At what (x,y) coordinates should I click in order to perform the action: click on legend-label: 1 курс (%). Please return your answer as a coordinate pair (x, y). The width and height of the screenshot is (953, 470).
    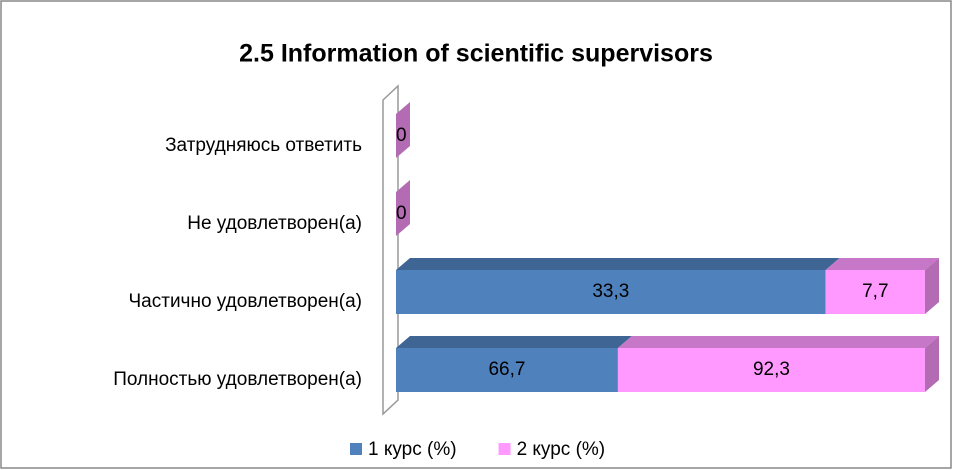
    Looking at the image, I should click on (412, 449).